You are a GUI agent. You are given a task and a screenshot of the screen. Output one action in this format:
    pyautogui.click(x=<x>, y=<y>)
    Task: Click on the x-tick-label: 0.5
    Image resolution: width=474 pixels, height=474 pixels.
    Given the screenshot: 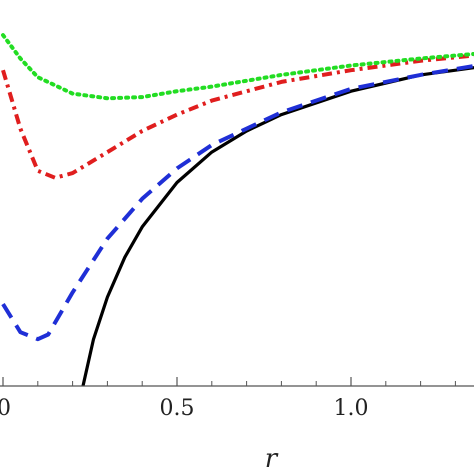 What is the action you would take?
    pyautogui.click(x=177, y=408)
    